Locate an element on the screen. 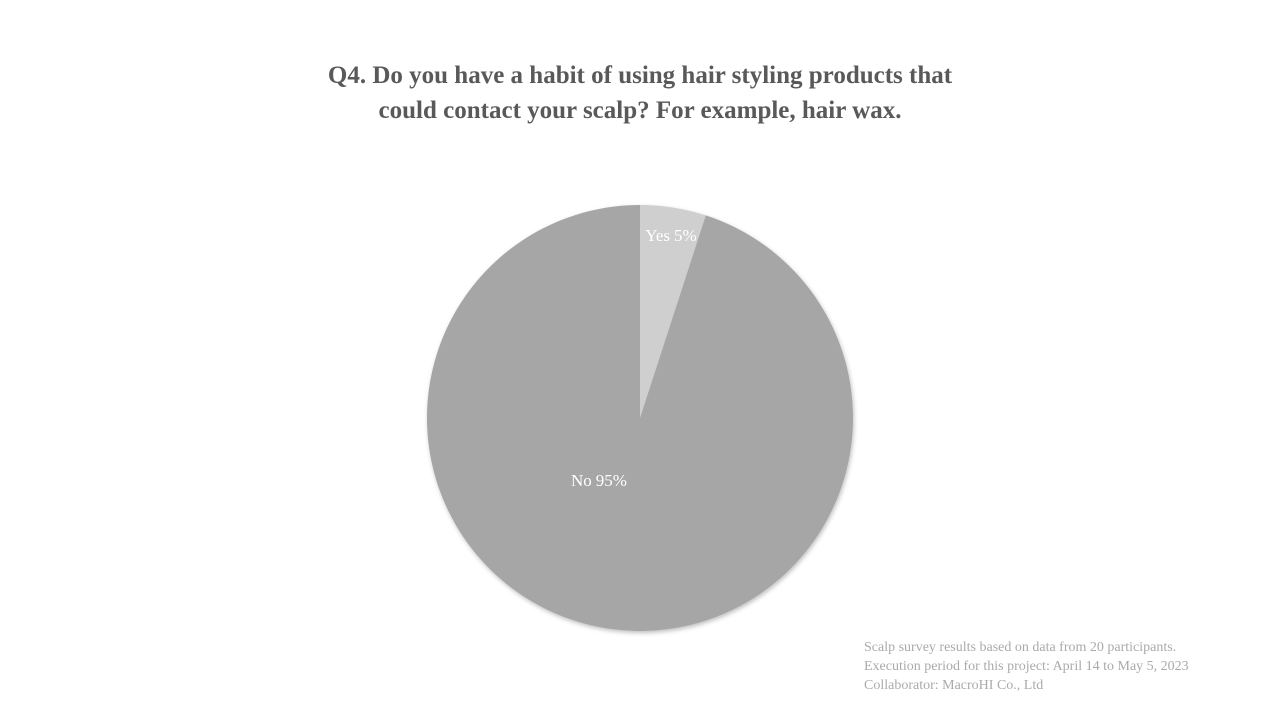 This screenshot has height=720, width=1280. label-value: 5% is located at coordinates (685, 235).